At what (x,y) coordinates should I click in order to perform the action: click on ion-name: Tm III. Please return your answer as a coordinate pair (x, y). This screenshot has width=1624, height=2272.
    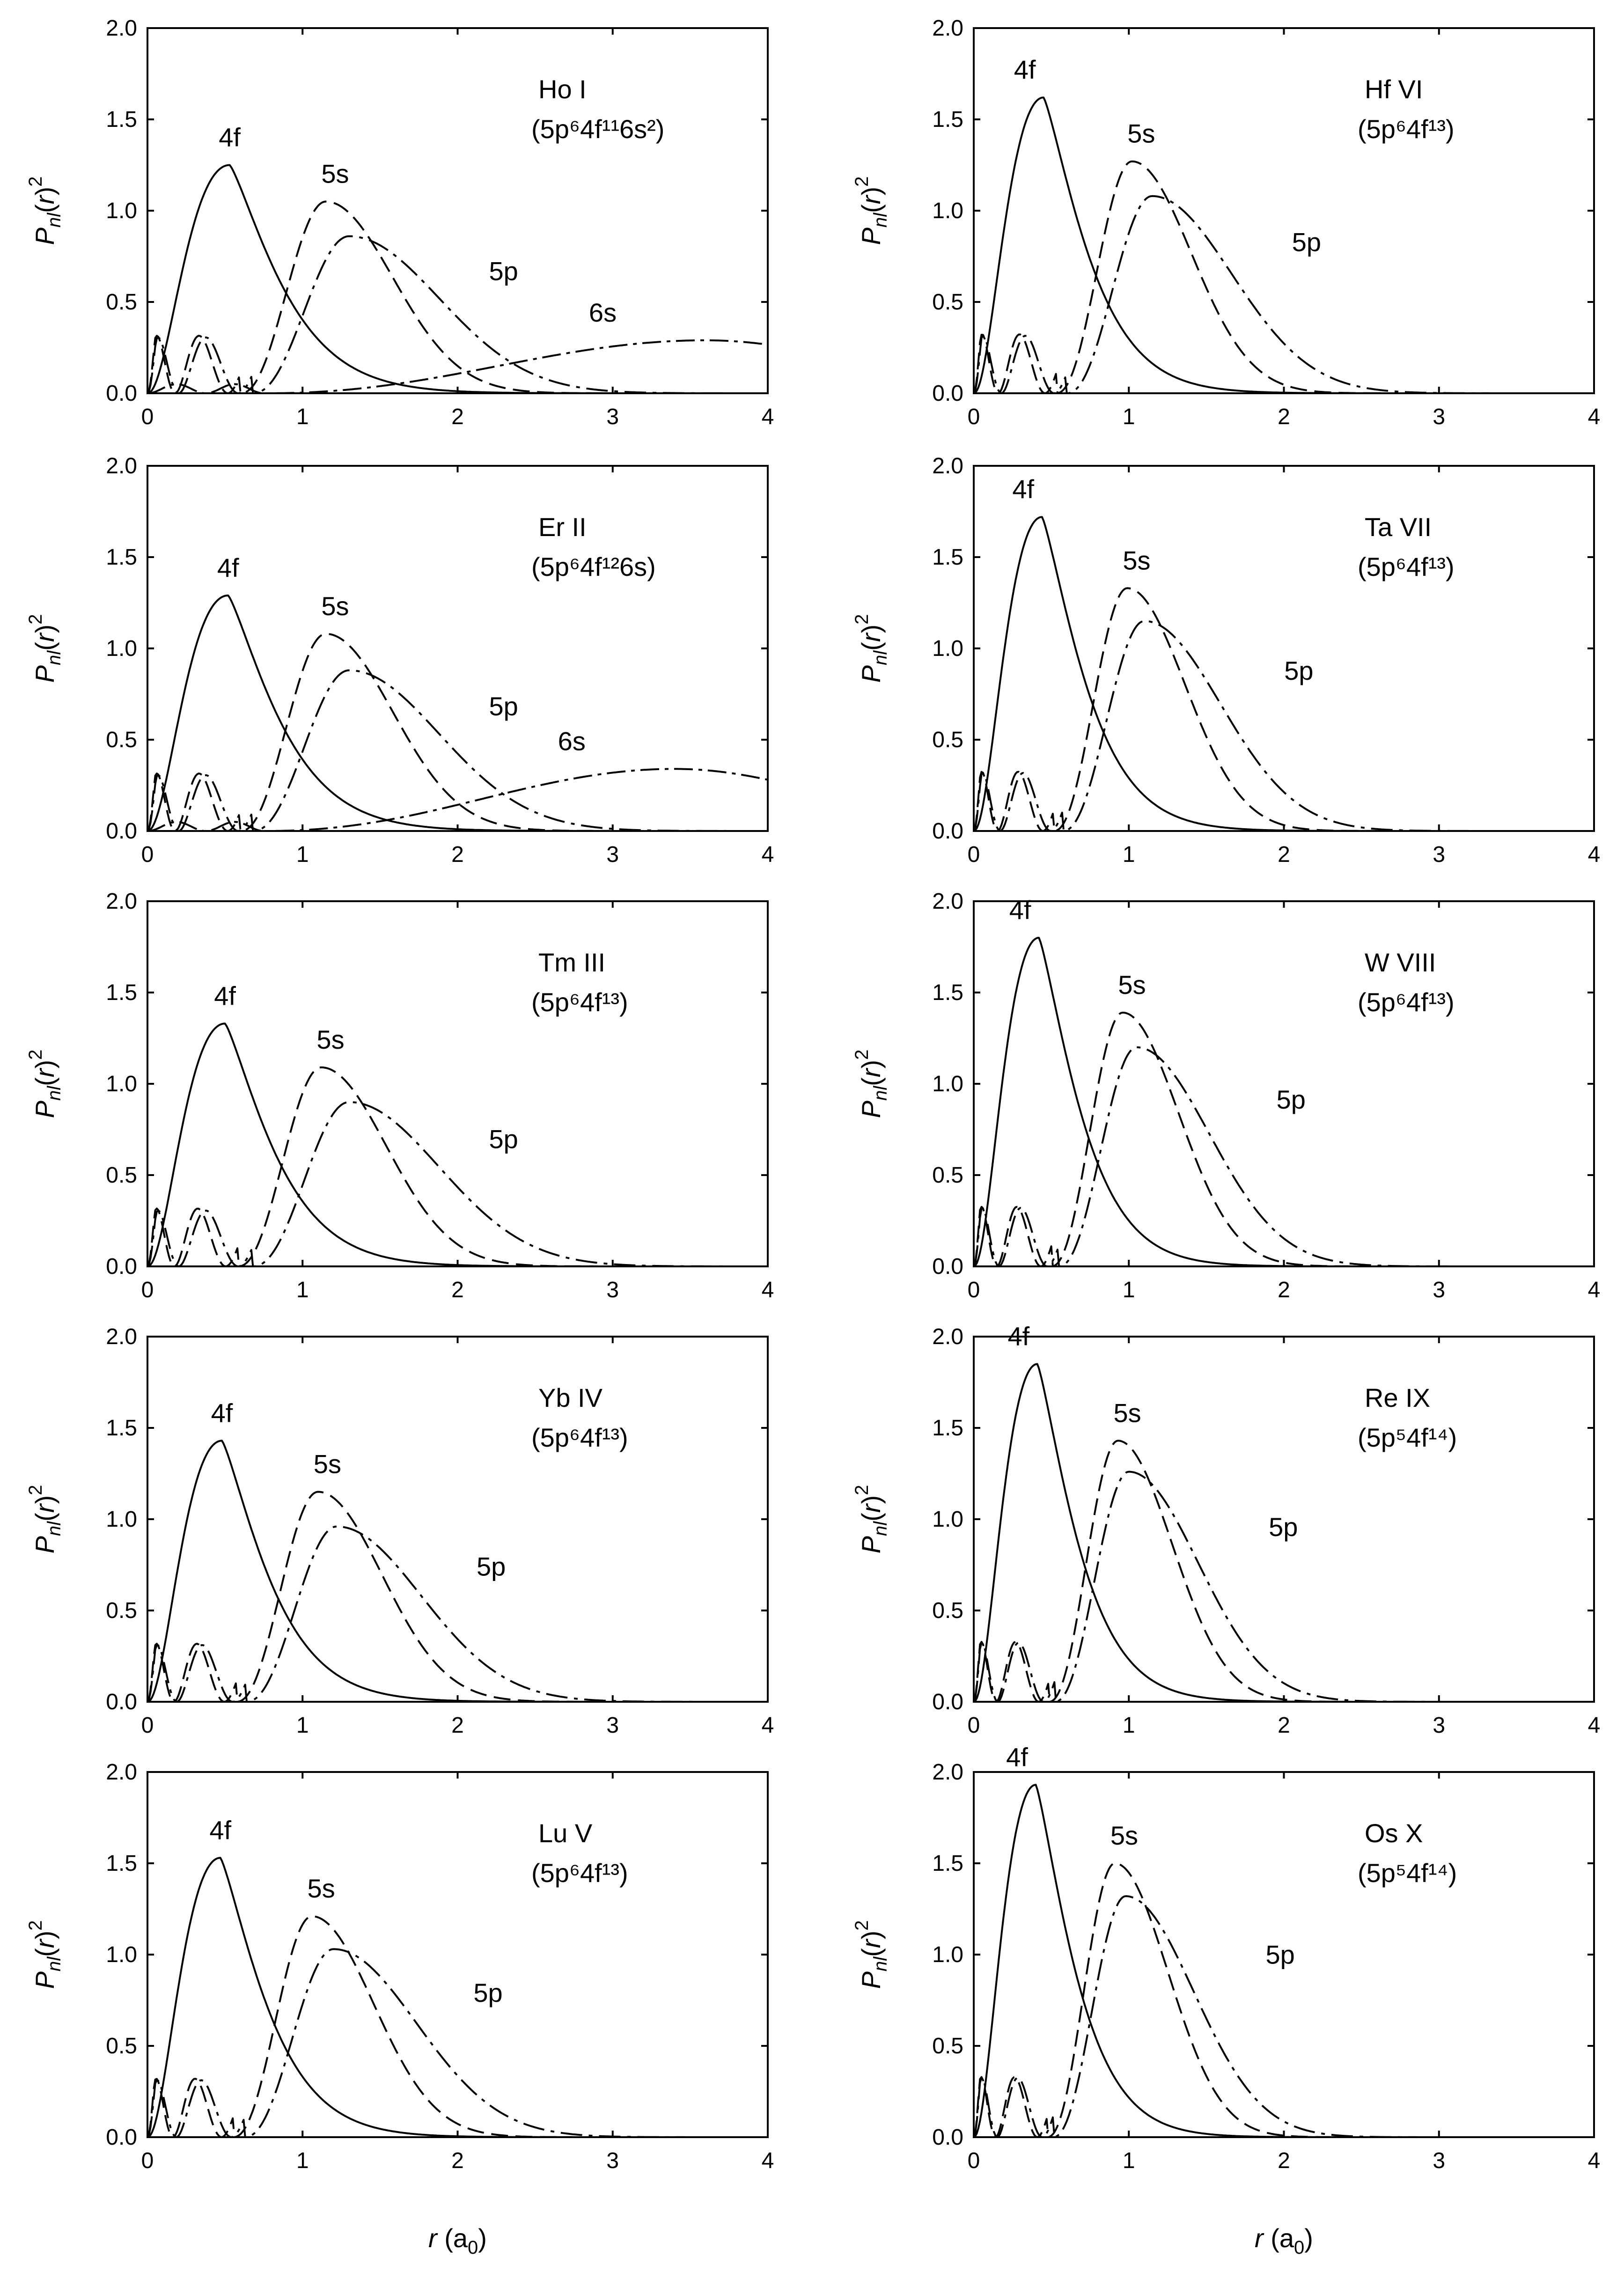
    Looking at the image, I should click on (571, 963).